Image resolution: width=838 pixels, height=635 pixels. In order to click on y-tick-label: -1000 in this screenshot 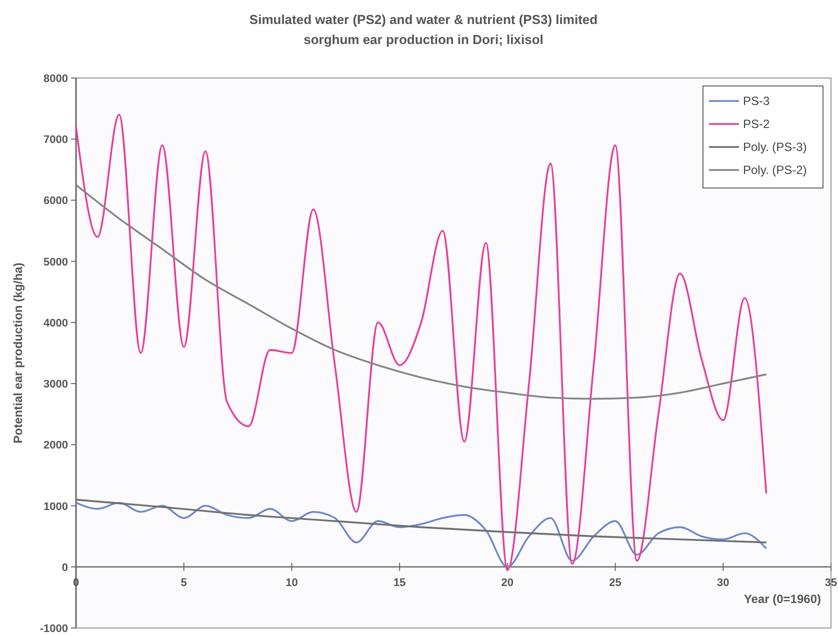, I will do `click(54, 629)`.